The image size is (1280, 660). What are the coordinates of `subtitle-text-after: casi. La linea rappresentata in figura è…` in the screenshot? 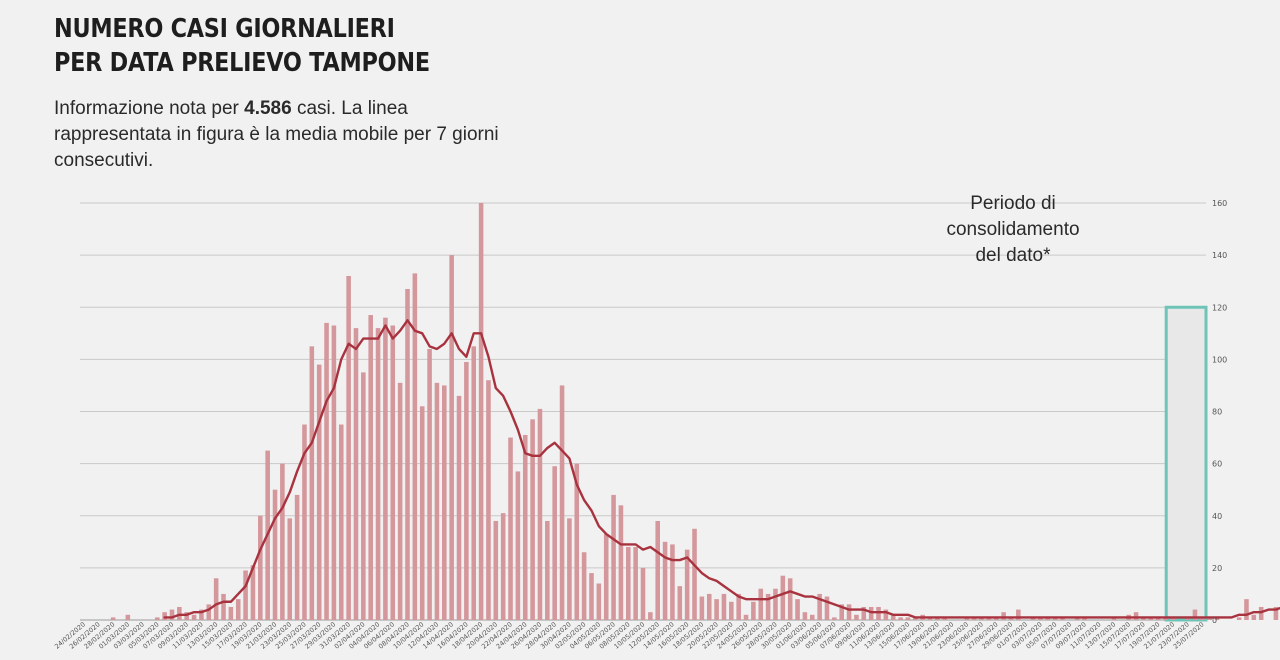 It's located at (276, 134).